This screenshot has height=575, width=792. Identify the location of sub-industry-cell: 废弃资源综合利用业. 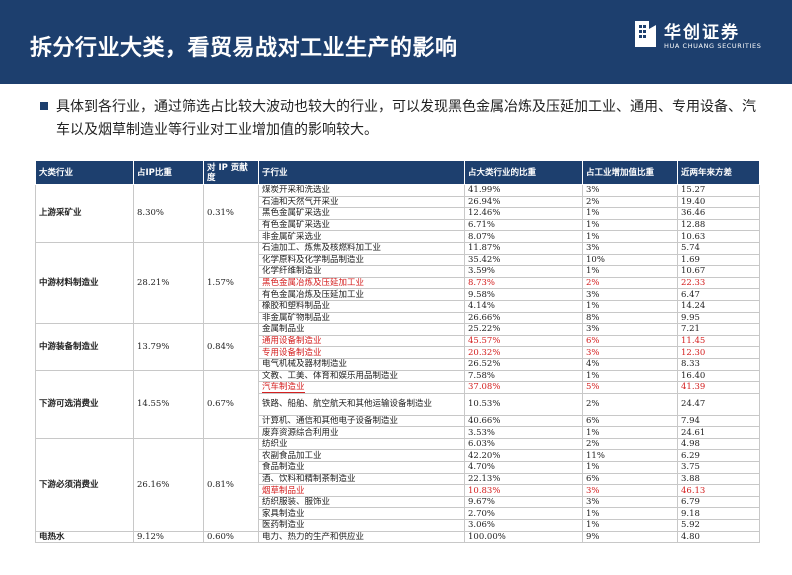
(361, 432).